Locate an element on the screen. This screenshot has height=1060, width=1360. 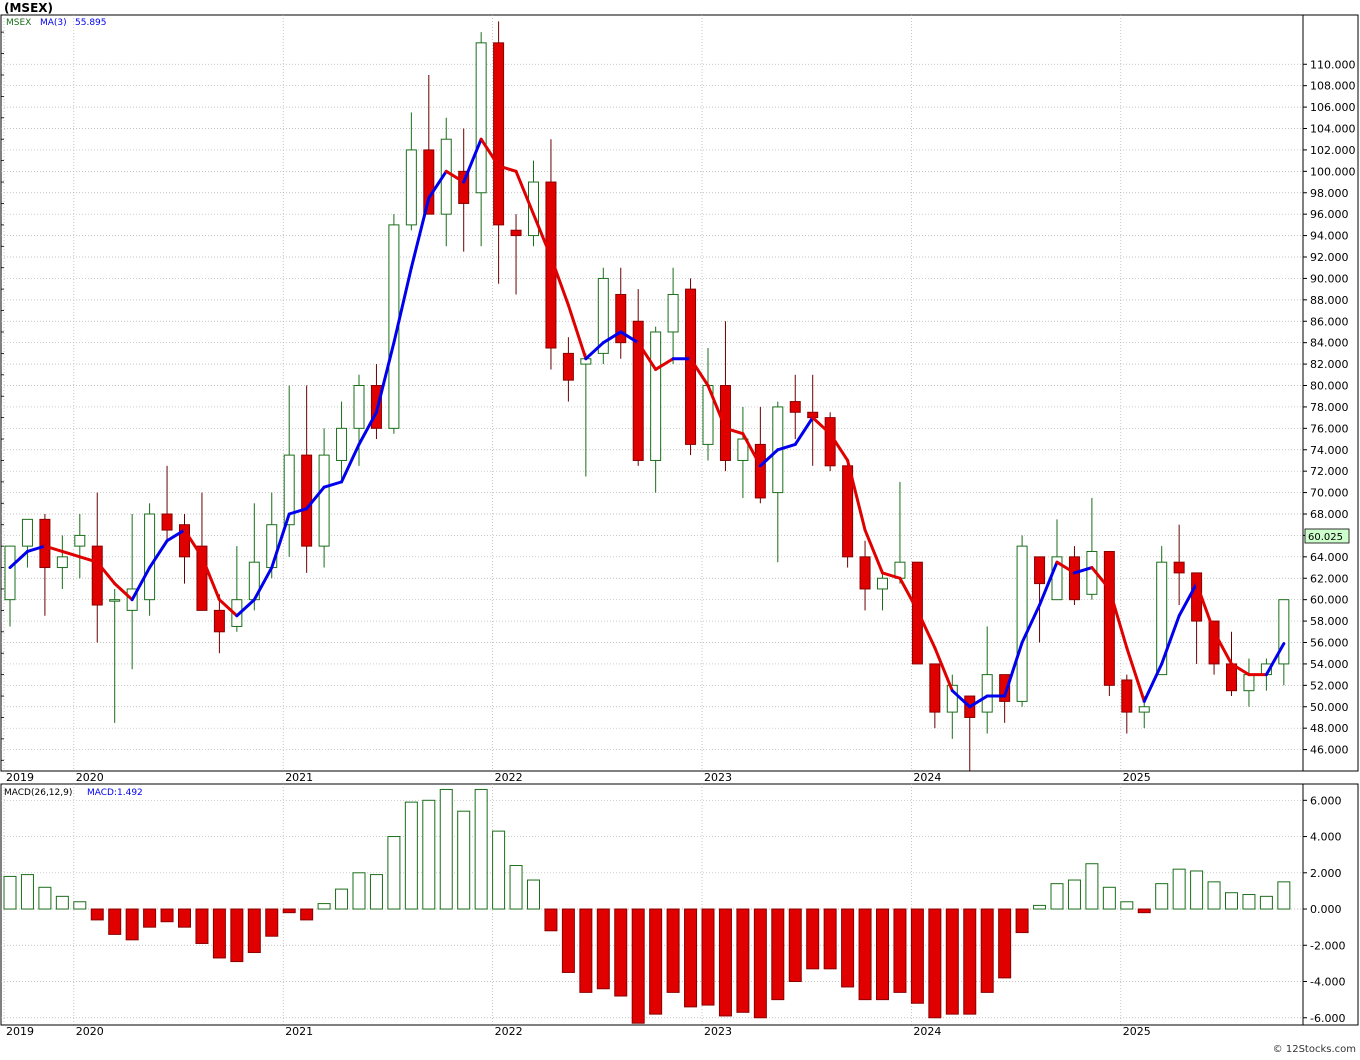
macd-x-label: 2022 is located at coordinates (509, 1031).